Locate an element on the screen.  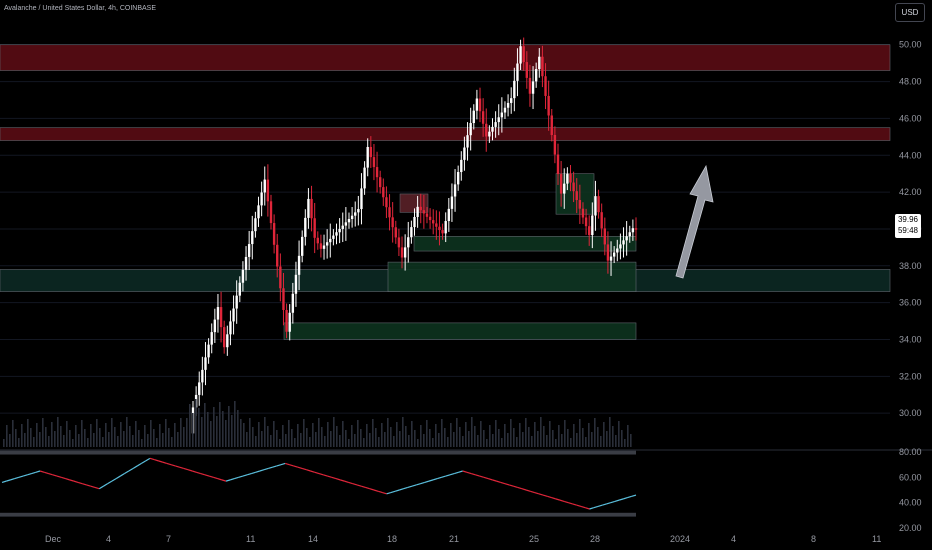
time-axis-label: 21 is located at coordinates (454, 539).